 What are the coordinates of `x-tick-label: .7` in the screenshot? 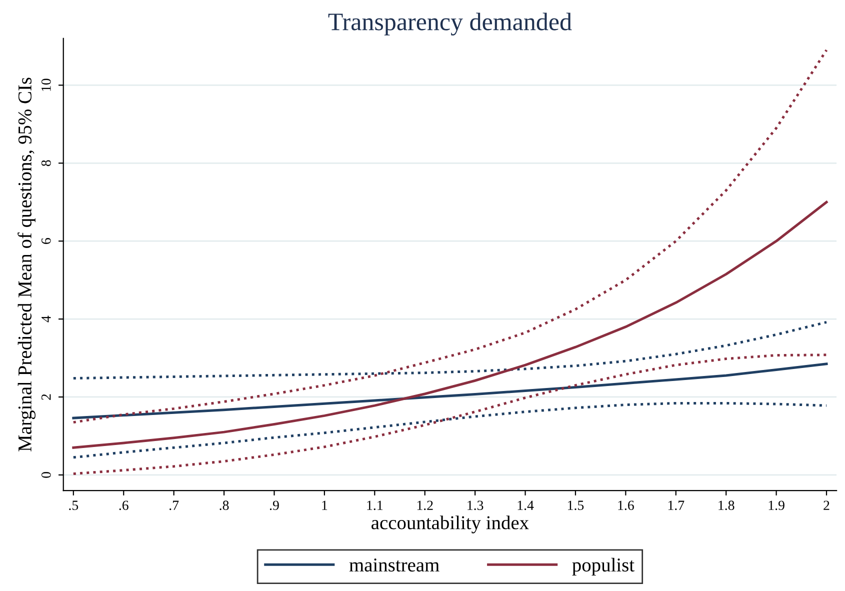 It's located at (174, 505).